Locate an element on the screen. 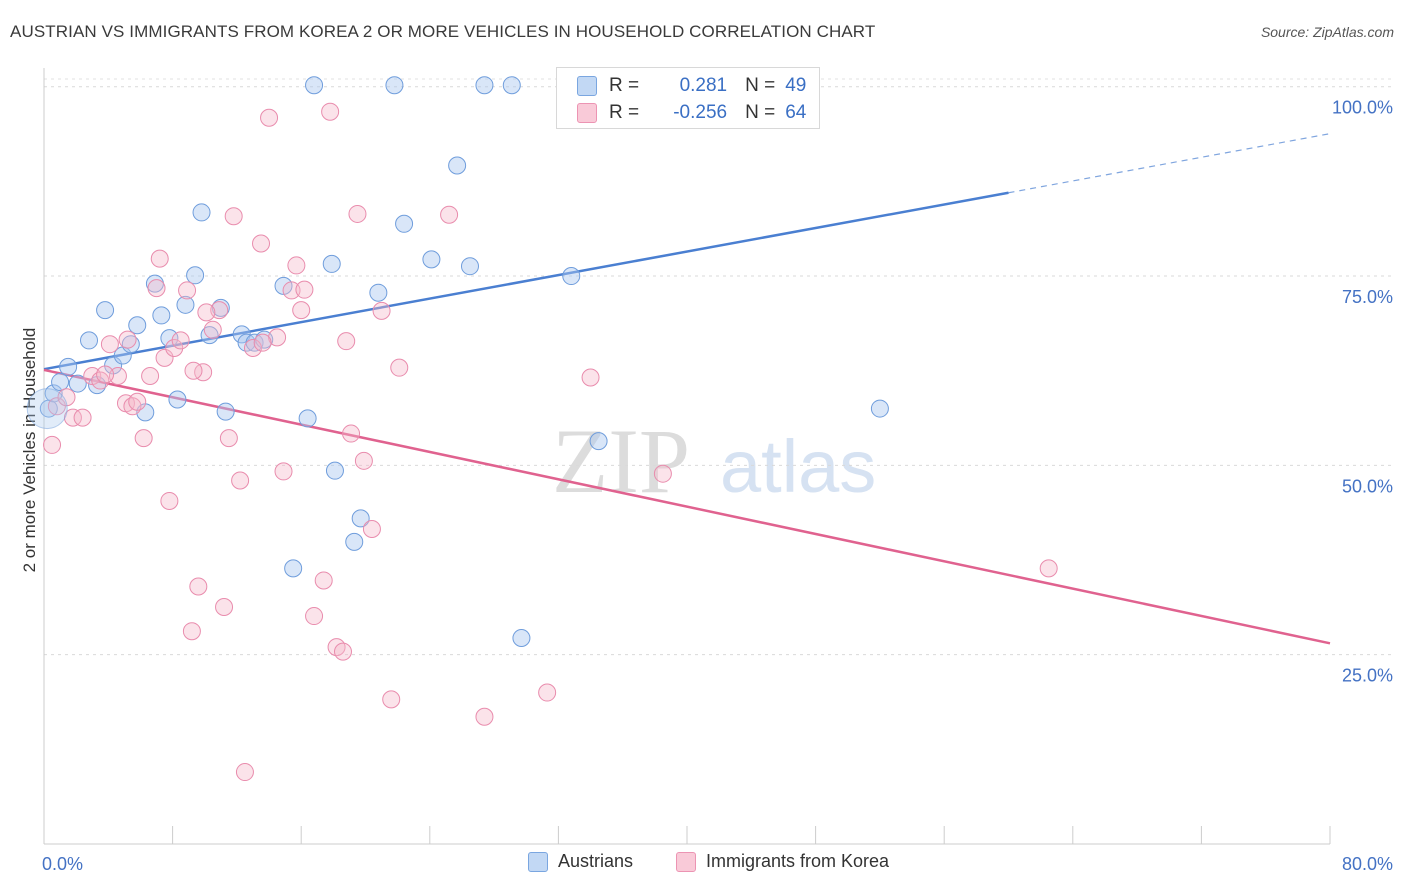 The width and height of the screenshot is (1406, 892). trend-line-austrians-extension is located at coordinates (1169, 163).